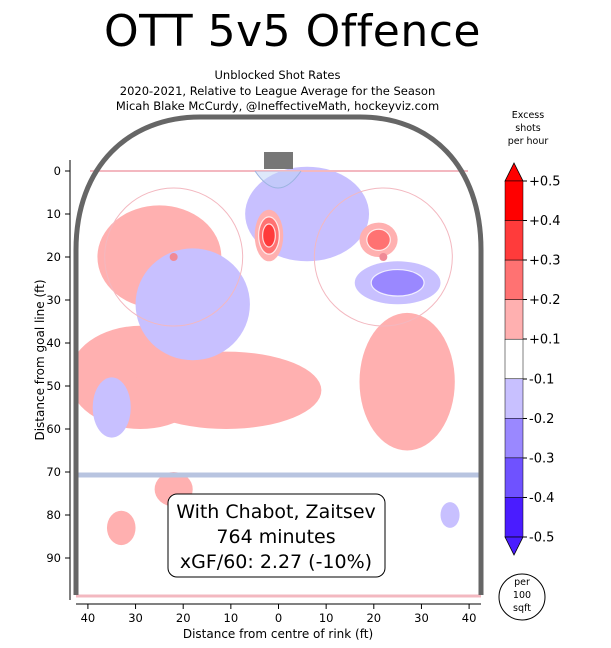  I want to click on colorbar-bottom-arrow, so click(514, 546).